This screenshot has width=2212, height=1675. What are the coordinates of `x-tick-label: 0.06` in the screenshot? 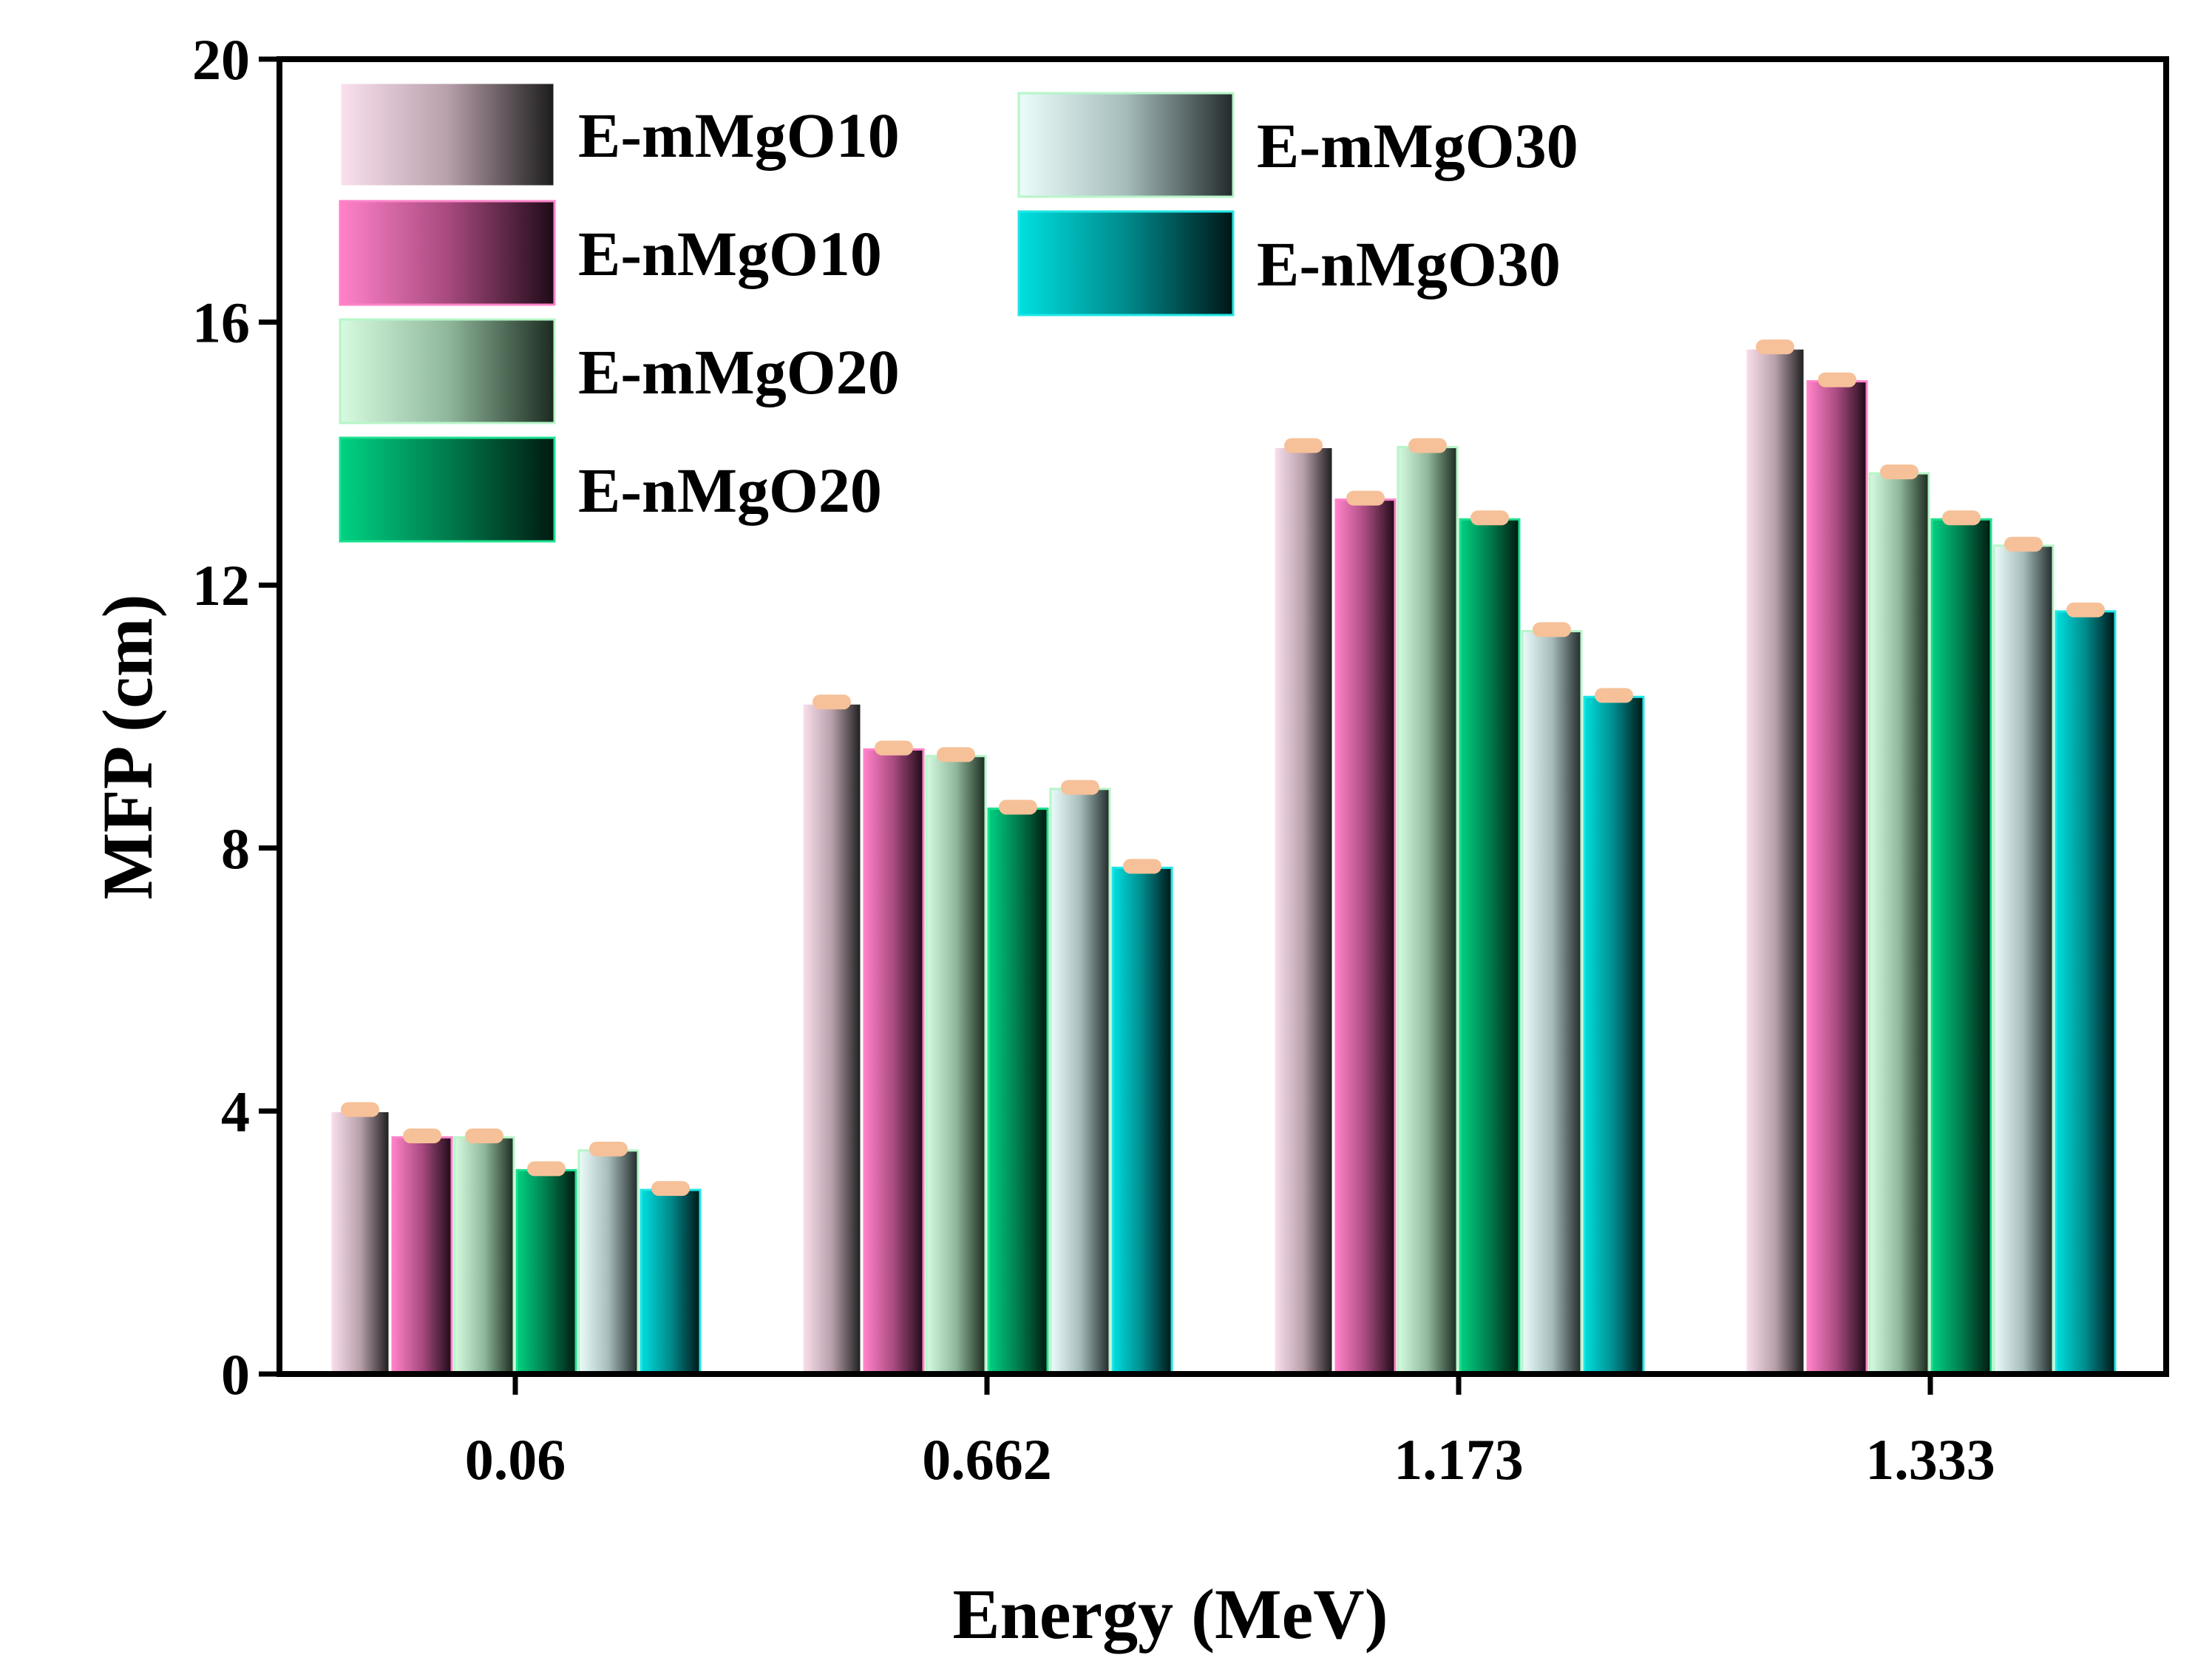 It's located at (515, 1460).